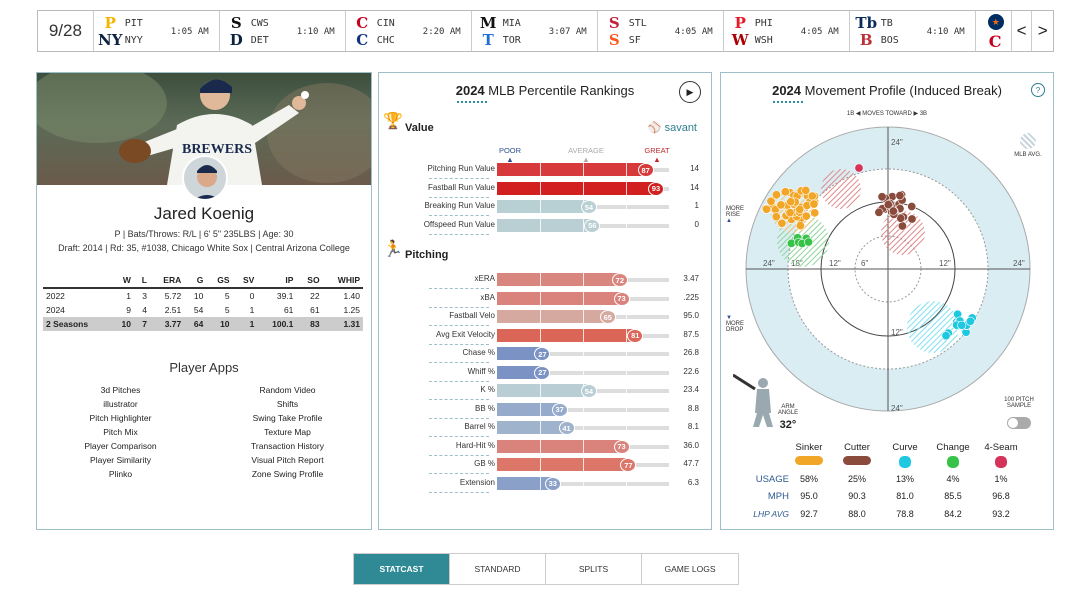 The height and width of the screenshot is (600, 1080). Describe the element at coordinates (546, 466) in the screenshot. I see `percentile-row: GB % 77 47.7` at that location.